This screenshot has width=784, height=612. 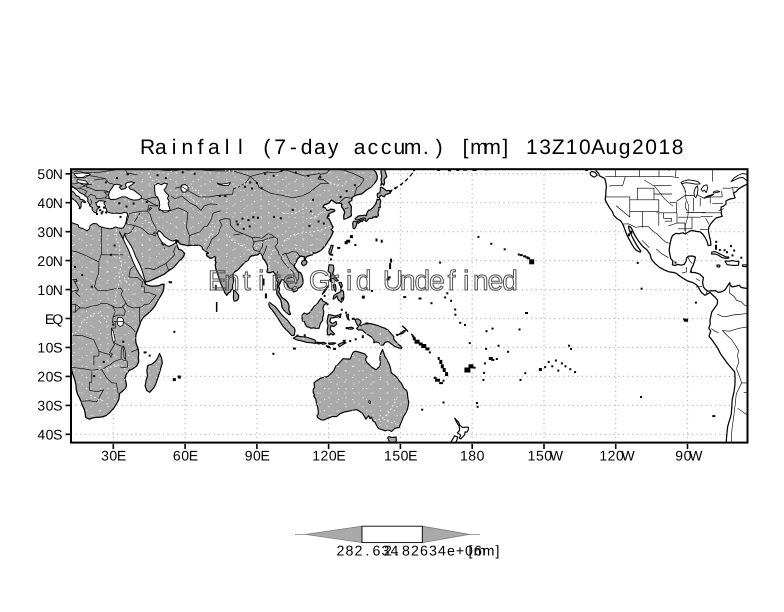 What do you see at coordinates (50, 203) in the screenshot?
I see `svg-text: 40N` at bounding box center [50, 203].